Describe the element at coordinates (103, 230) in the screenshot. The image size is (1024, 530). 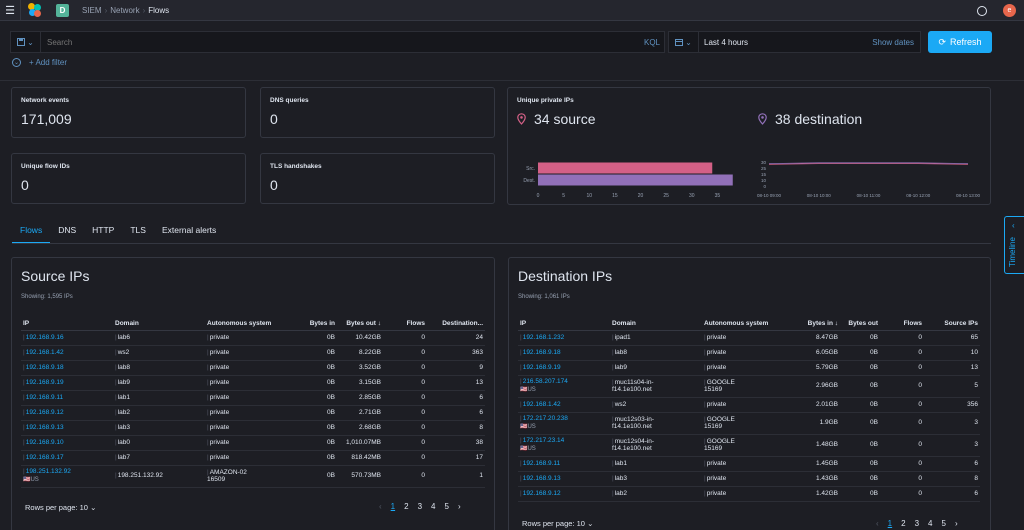
I see `tab-http: HTTP` at that location.